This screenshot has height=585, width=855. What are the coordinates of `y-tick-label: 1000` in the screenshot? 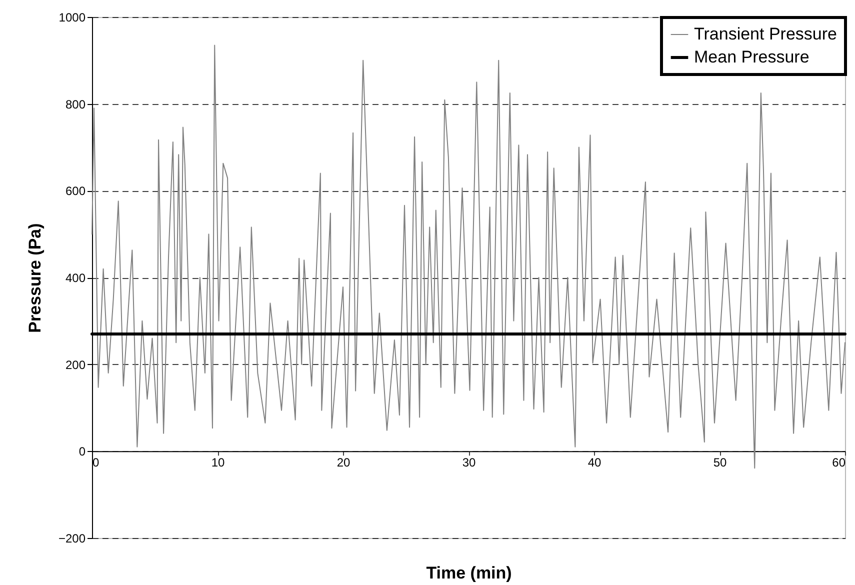 It's located at (72, 17).